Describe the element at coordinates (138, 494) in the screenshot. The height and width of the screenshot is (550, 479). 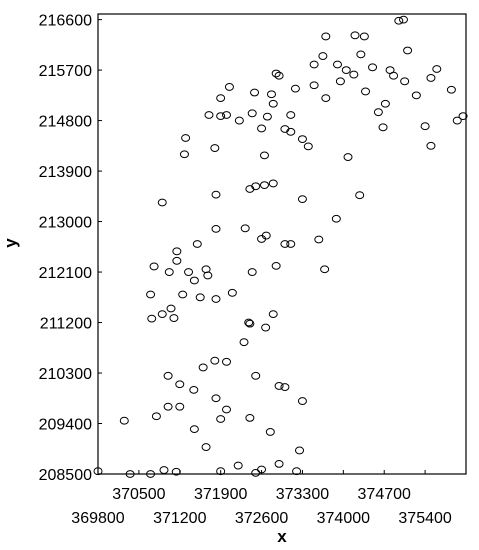
I see `x-tick-label: 370500` at that location.